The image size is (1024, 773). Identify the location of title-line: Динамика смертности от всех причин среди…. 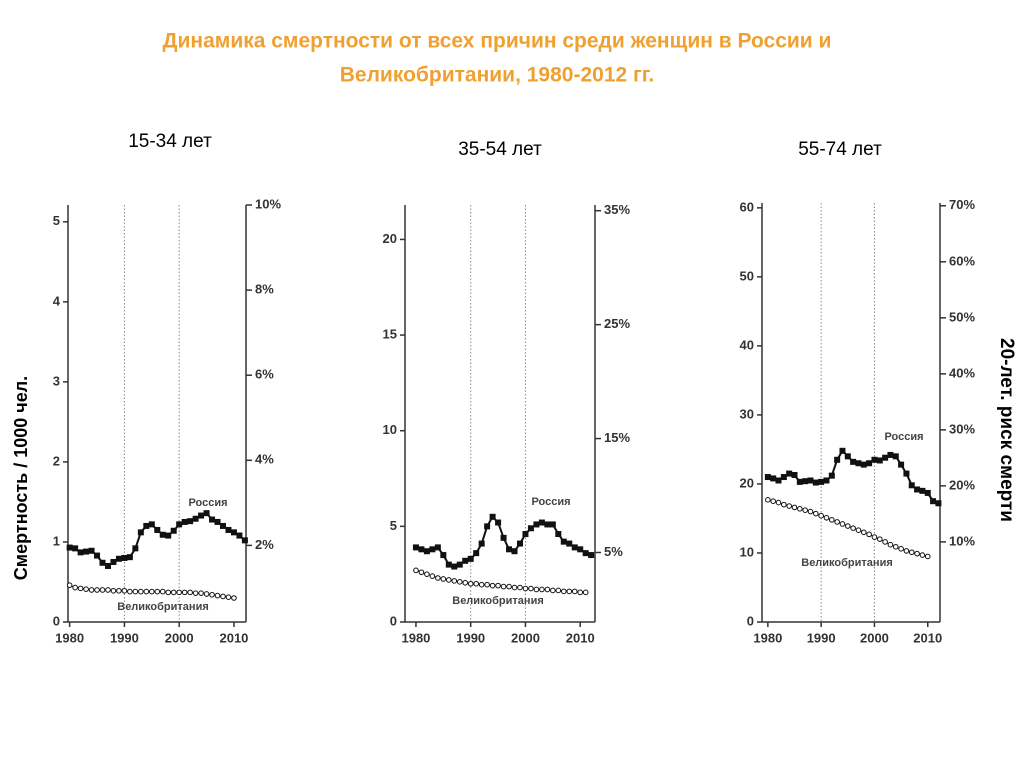
(497, 41).